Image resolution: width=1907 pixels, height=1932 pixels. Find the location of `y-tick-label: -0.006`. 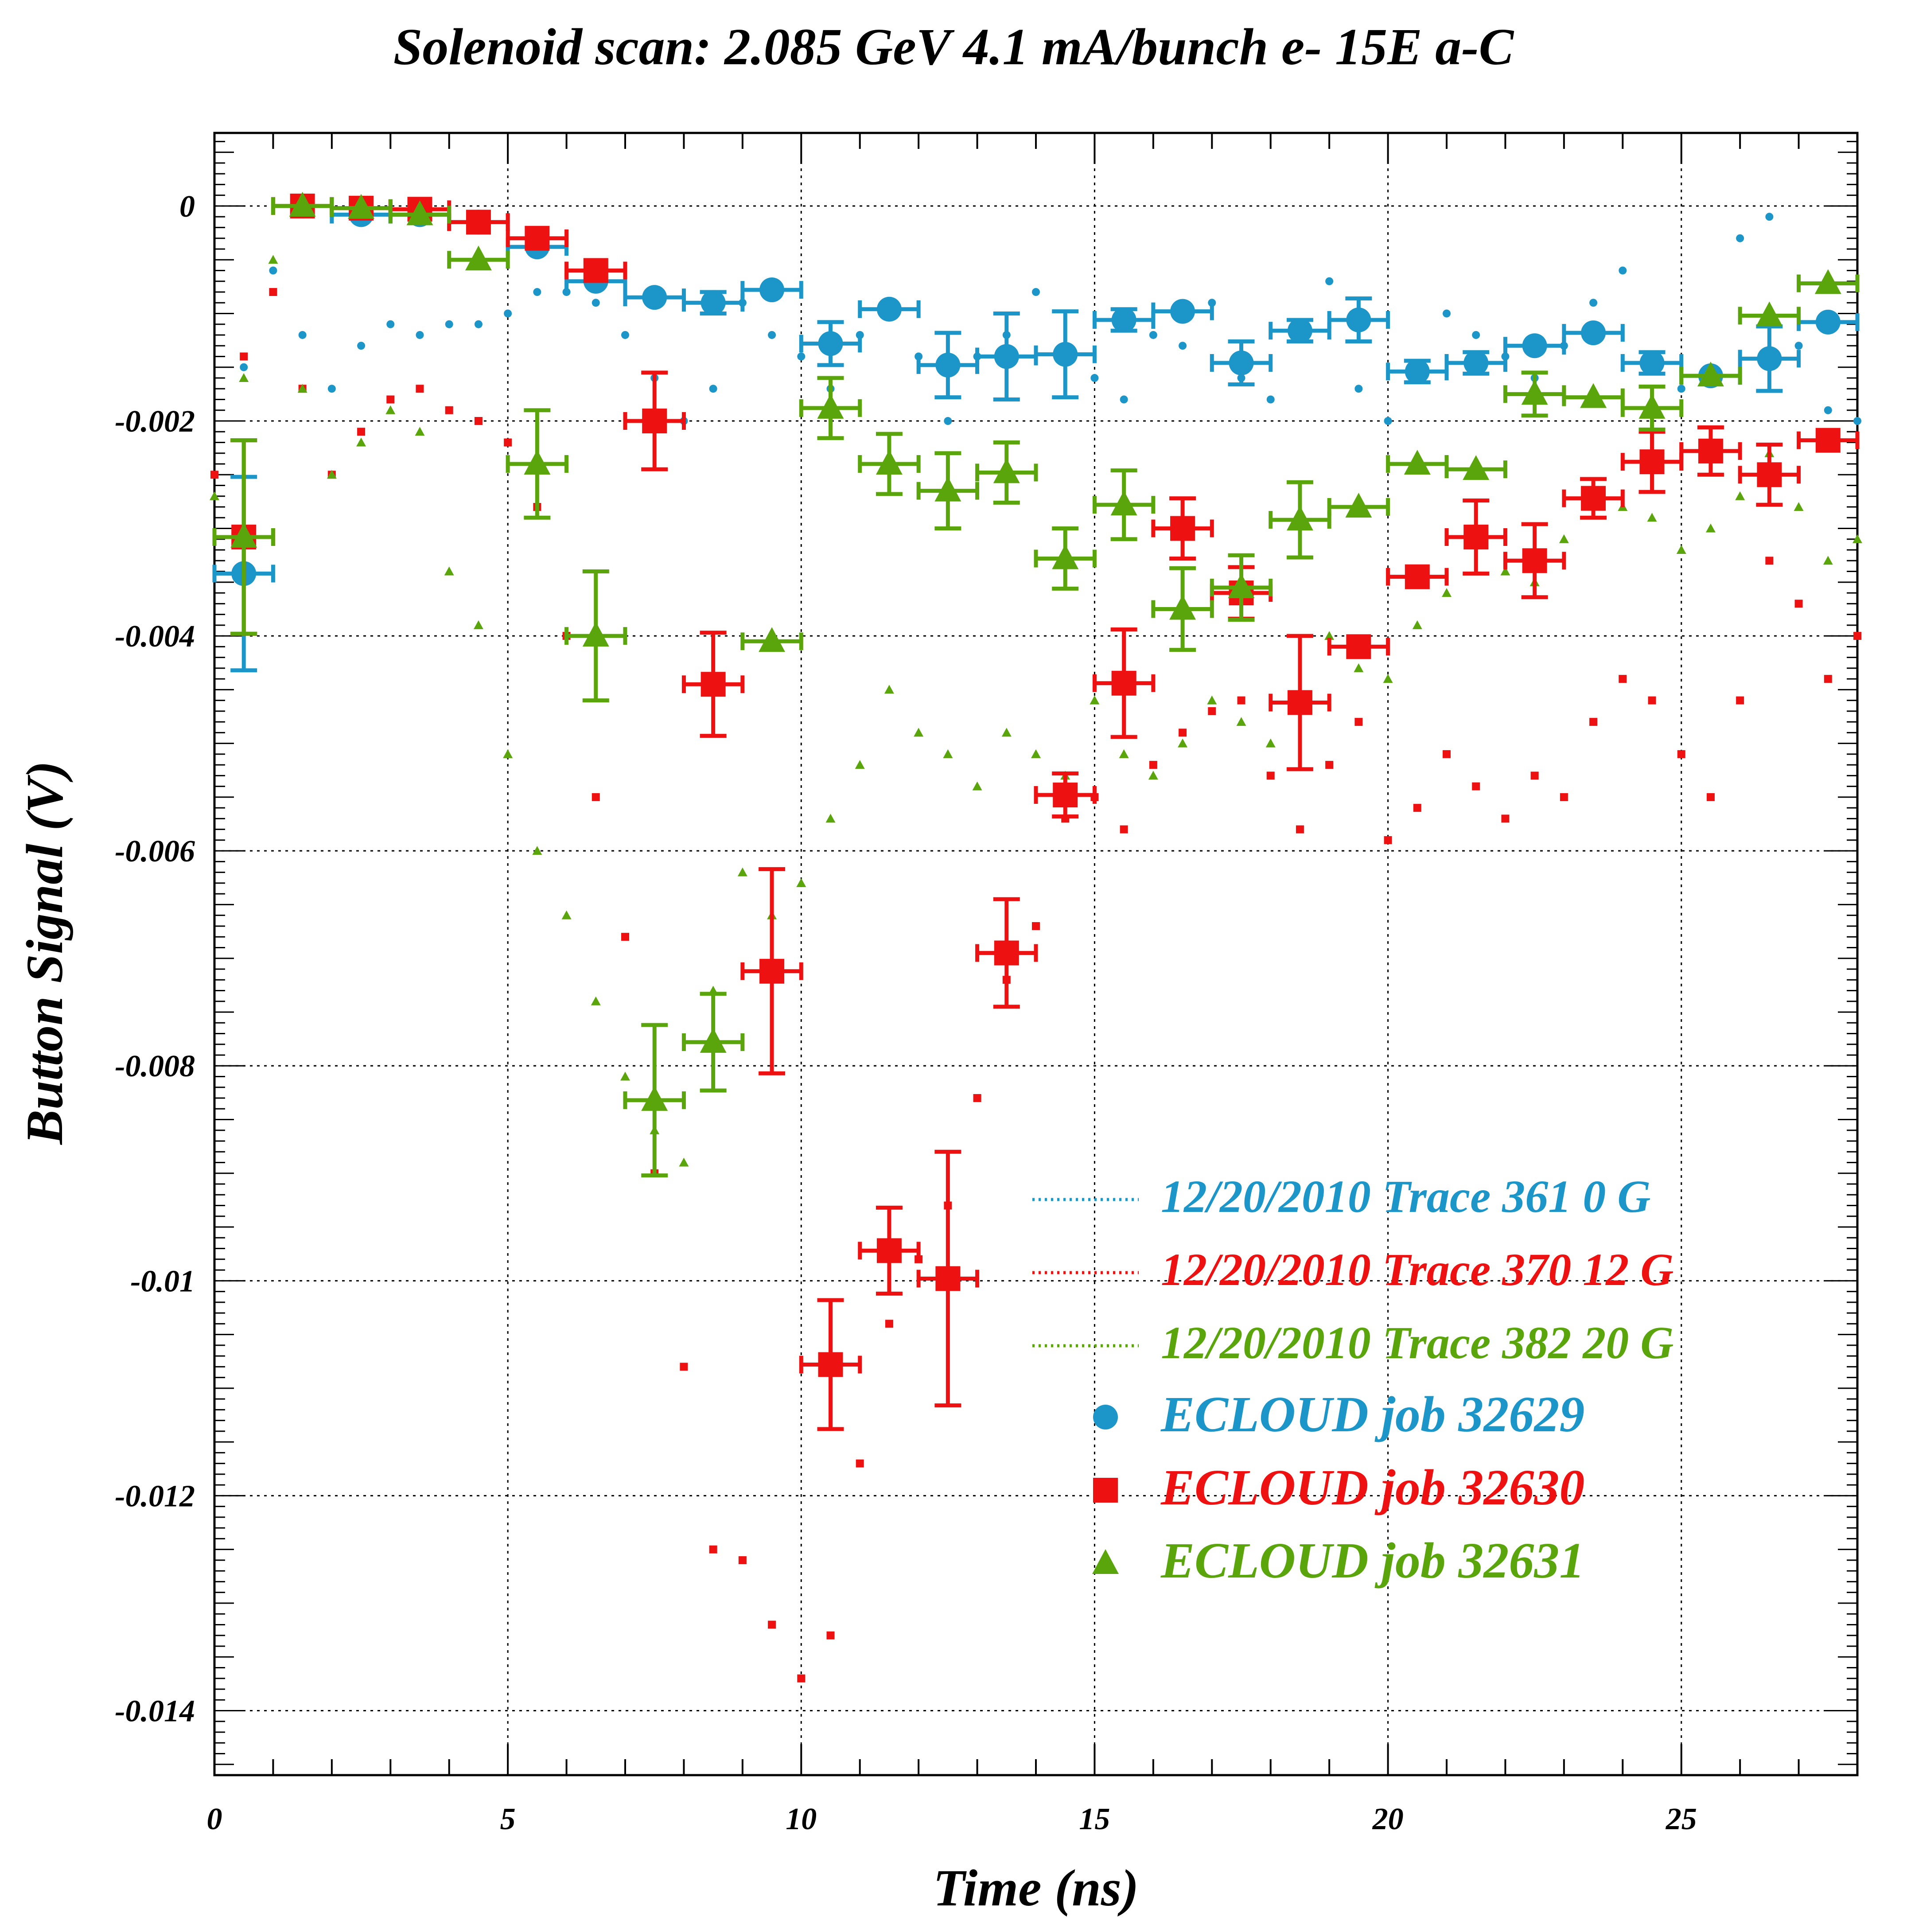

y-tick-label: -0.006 is located at coordinates (155, 852).